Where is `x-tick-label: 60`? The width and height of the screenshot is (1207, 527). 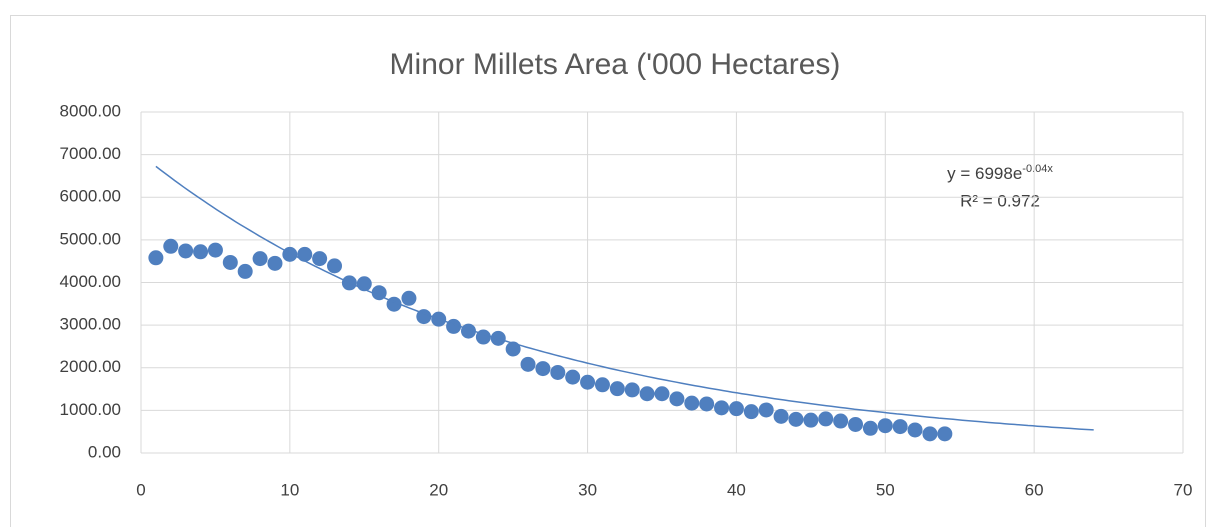 x-tick-label: 60 is located at coordinates (1034, 489).